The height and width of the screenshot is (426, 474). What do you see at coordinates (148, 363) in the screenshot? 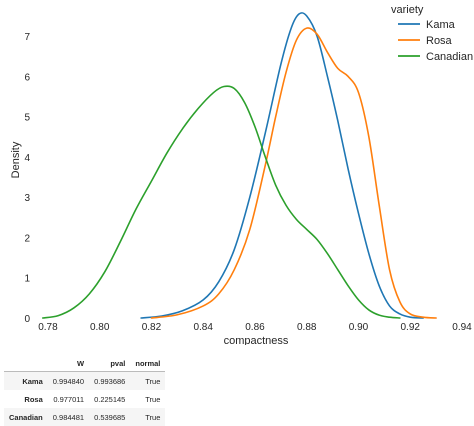
I see `column-header-normal: normal` at bounding box center [148, 363].